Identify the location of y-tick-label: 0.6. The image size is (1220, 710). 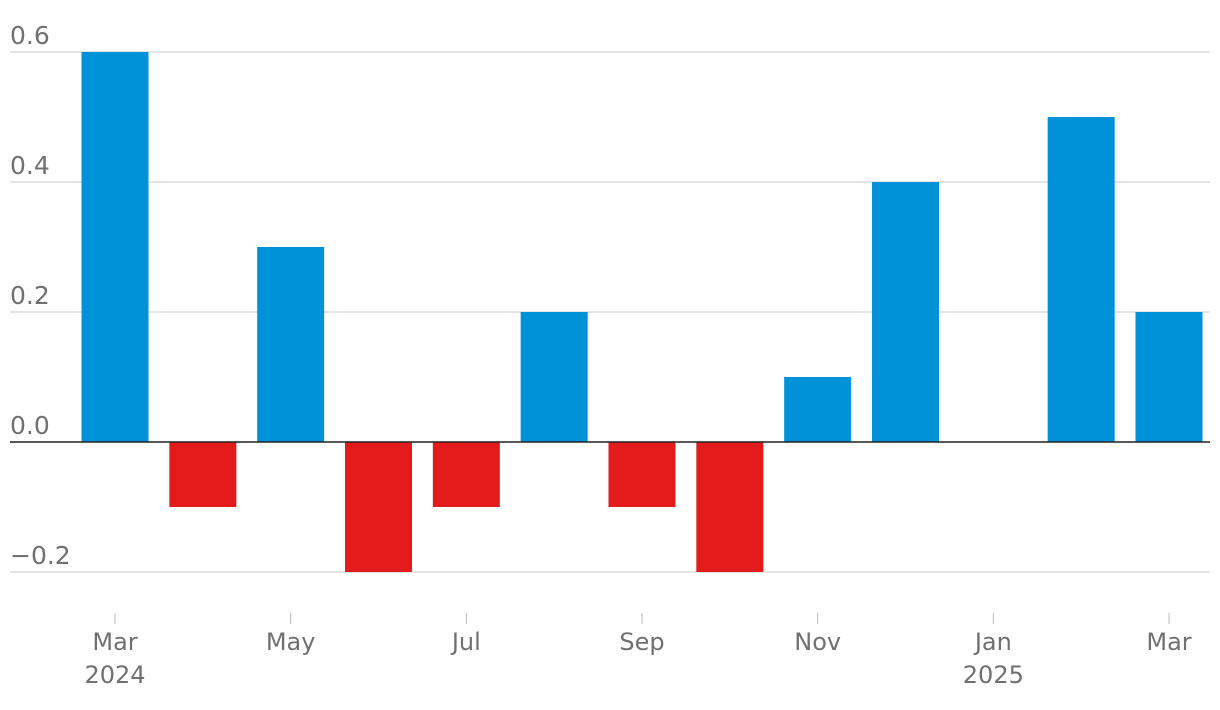
(30, 35).